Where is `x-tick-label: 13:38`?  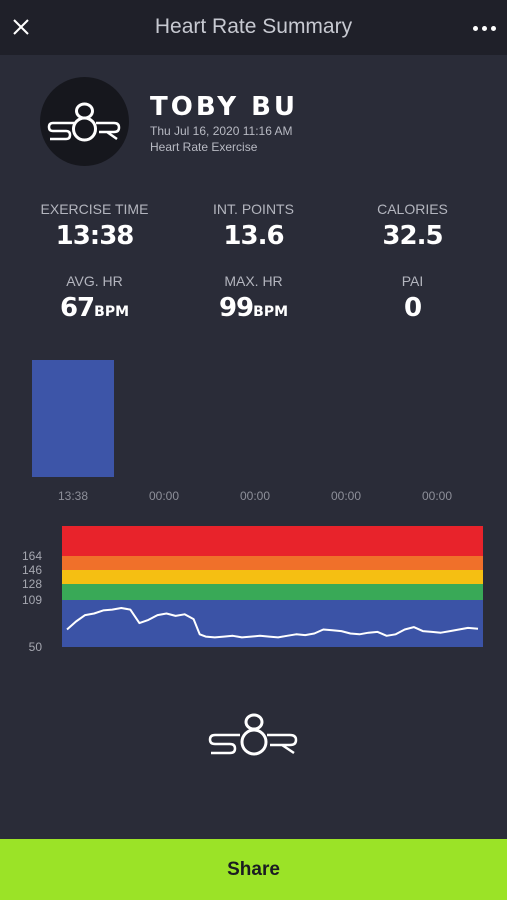
x-tick-label: 13:38 is located at coordinates (73, 496).